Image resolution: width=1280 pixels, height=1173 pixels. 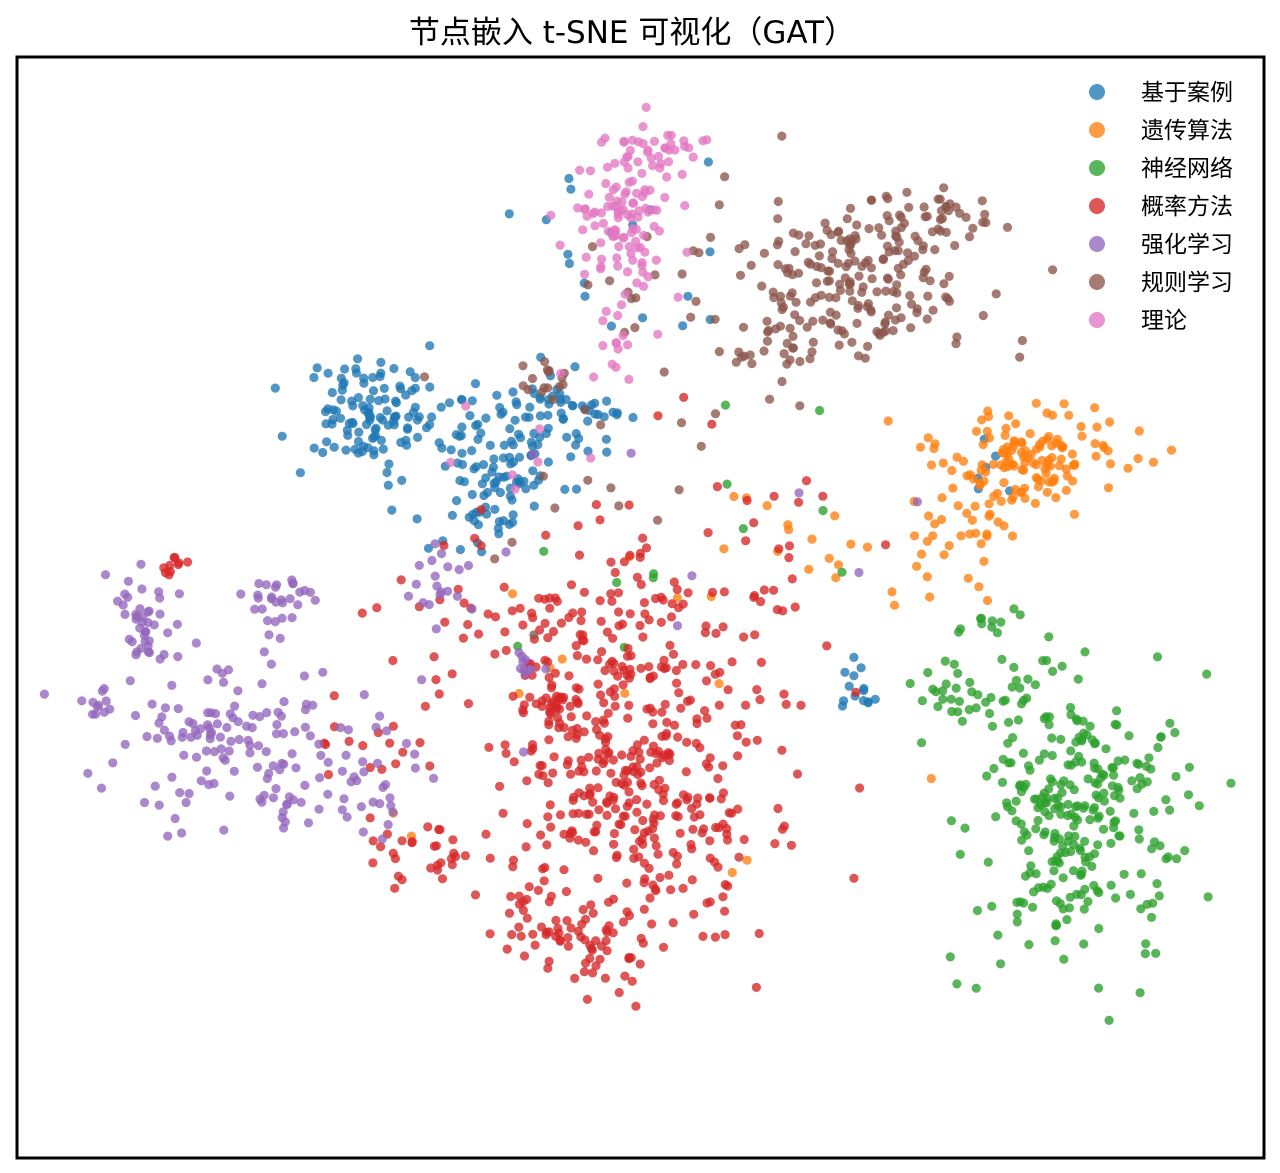 What do you see at coordinates (1097, 320) in the screenshot?
I see `legend-marker` at bounding box center [1097, 320].